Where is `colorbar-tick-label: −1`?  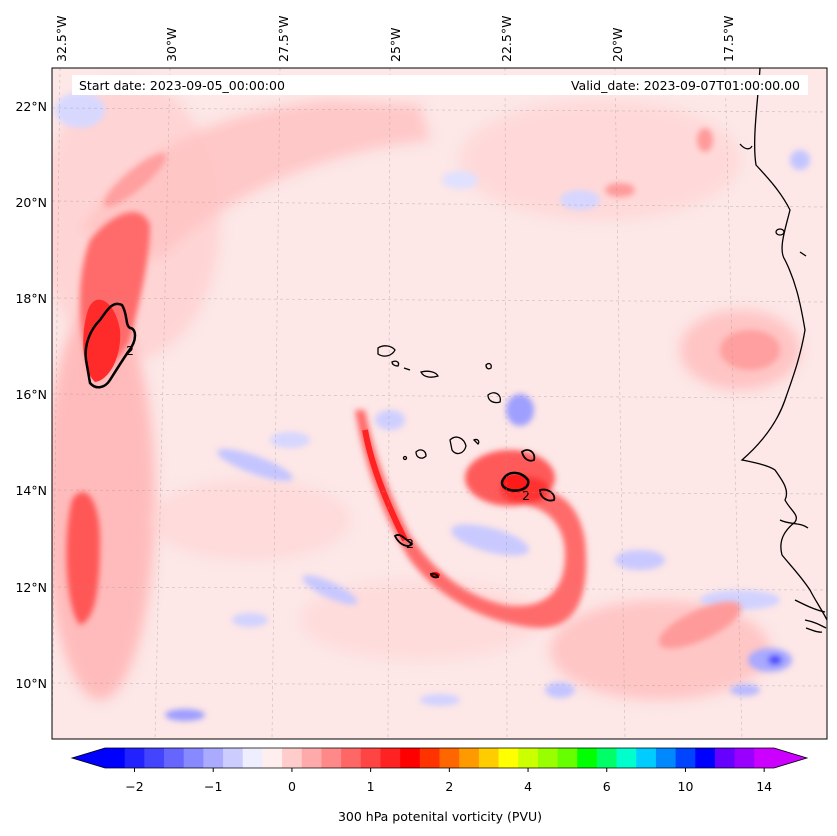
colorbar-tick-label: −1 is located at coordinates (213, 786).